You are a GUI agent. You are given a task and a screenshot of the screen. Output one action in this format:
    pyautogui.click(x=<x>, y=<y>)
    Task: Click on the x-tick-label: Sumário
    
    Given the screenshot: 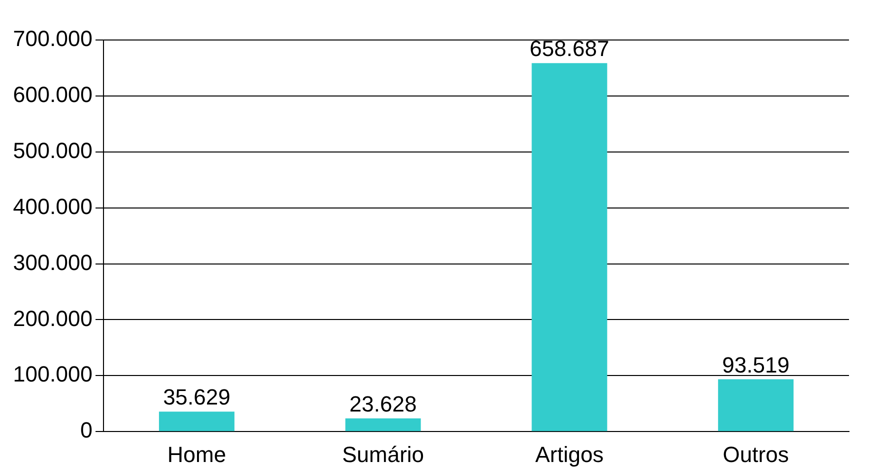 What is the action you would take?
    pyautogui.click(x=383, y=454)
    